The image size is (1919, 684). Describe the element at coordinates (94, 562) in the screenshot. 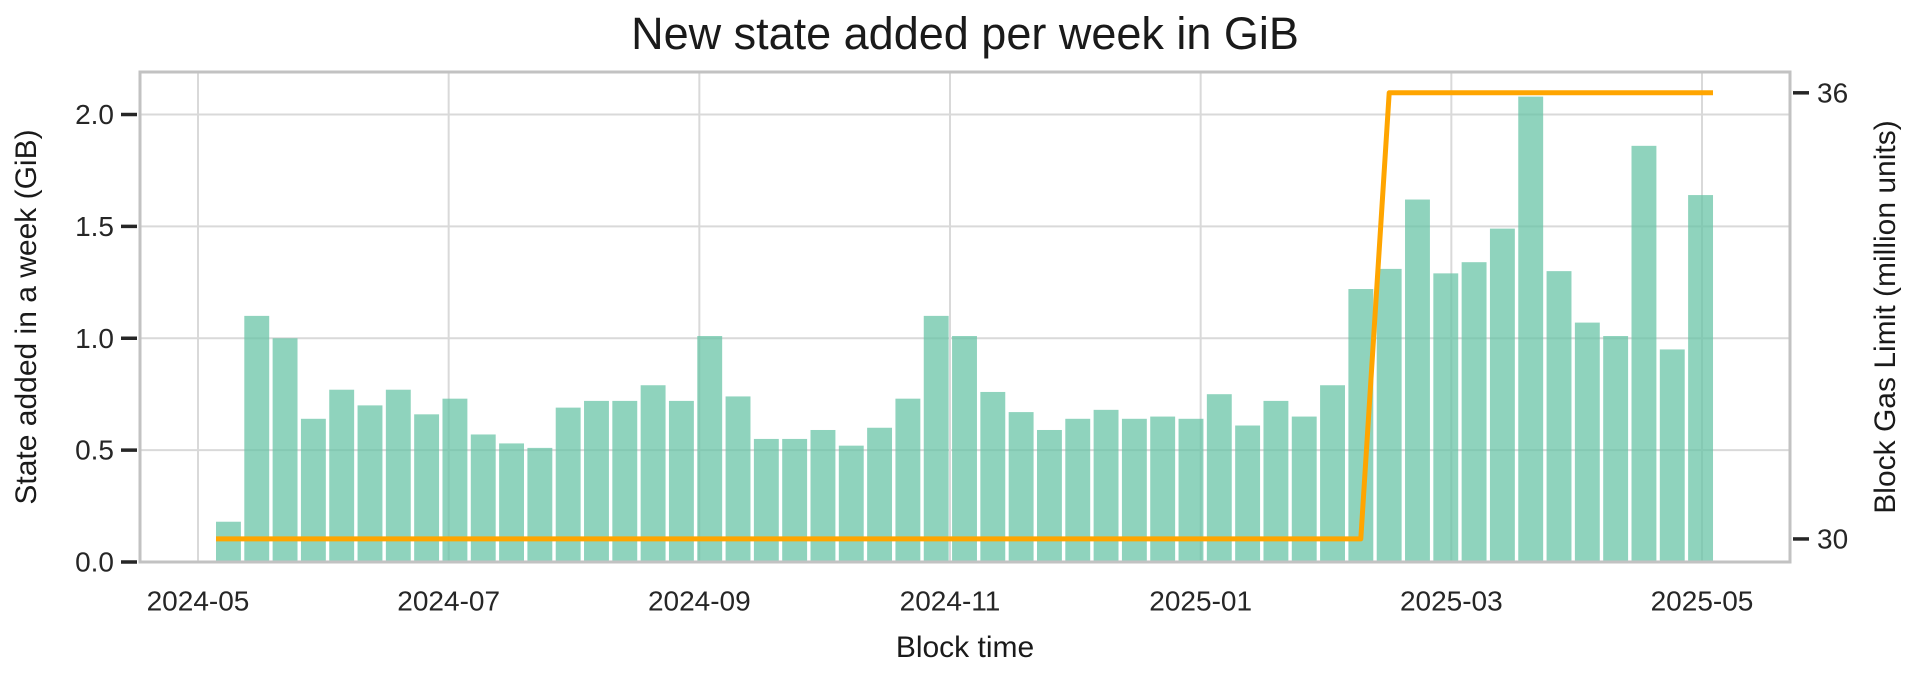

I see `y-tick-label-left: 0.0` at that location.